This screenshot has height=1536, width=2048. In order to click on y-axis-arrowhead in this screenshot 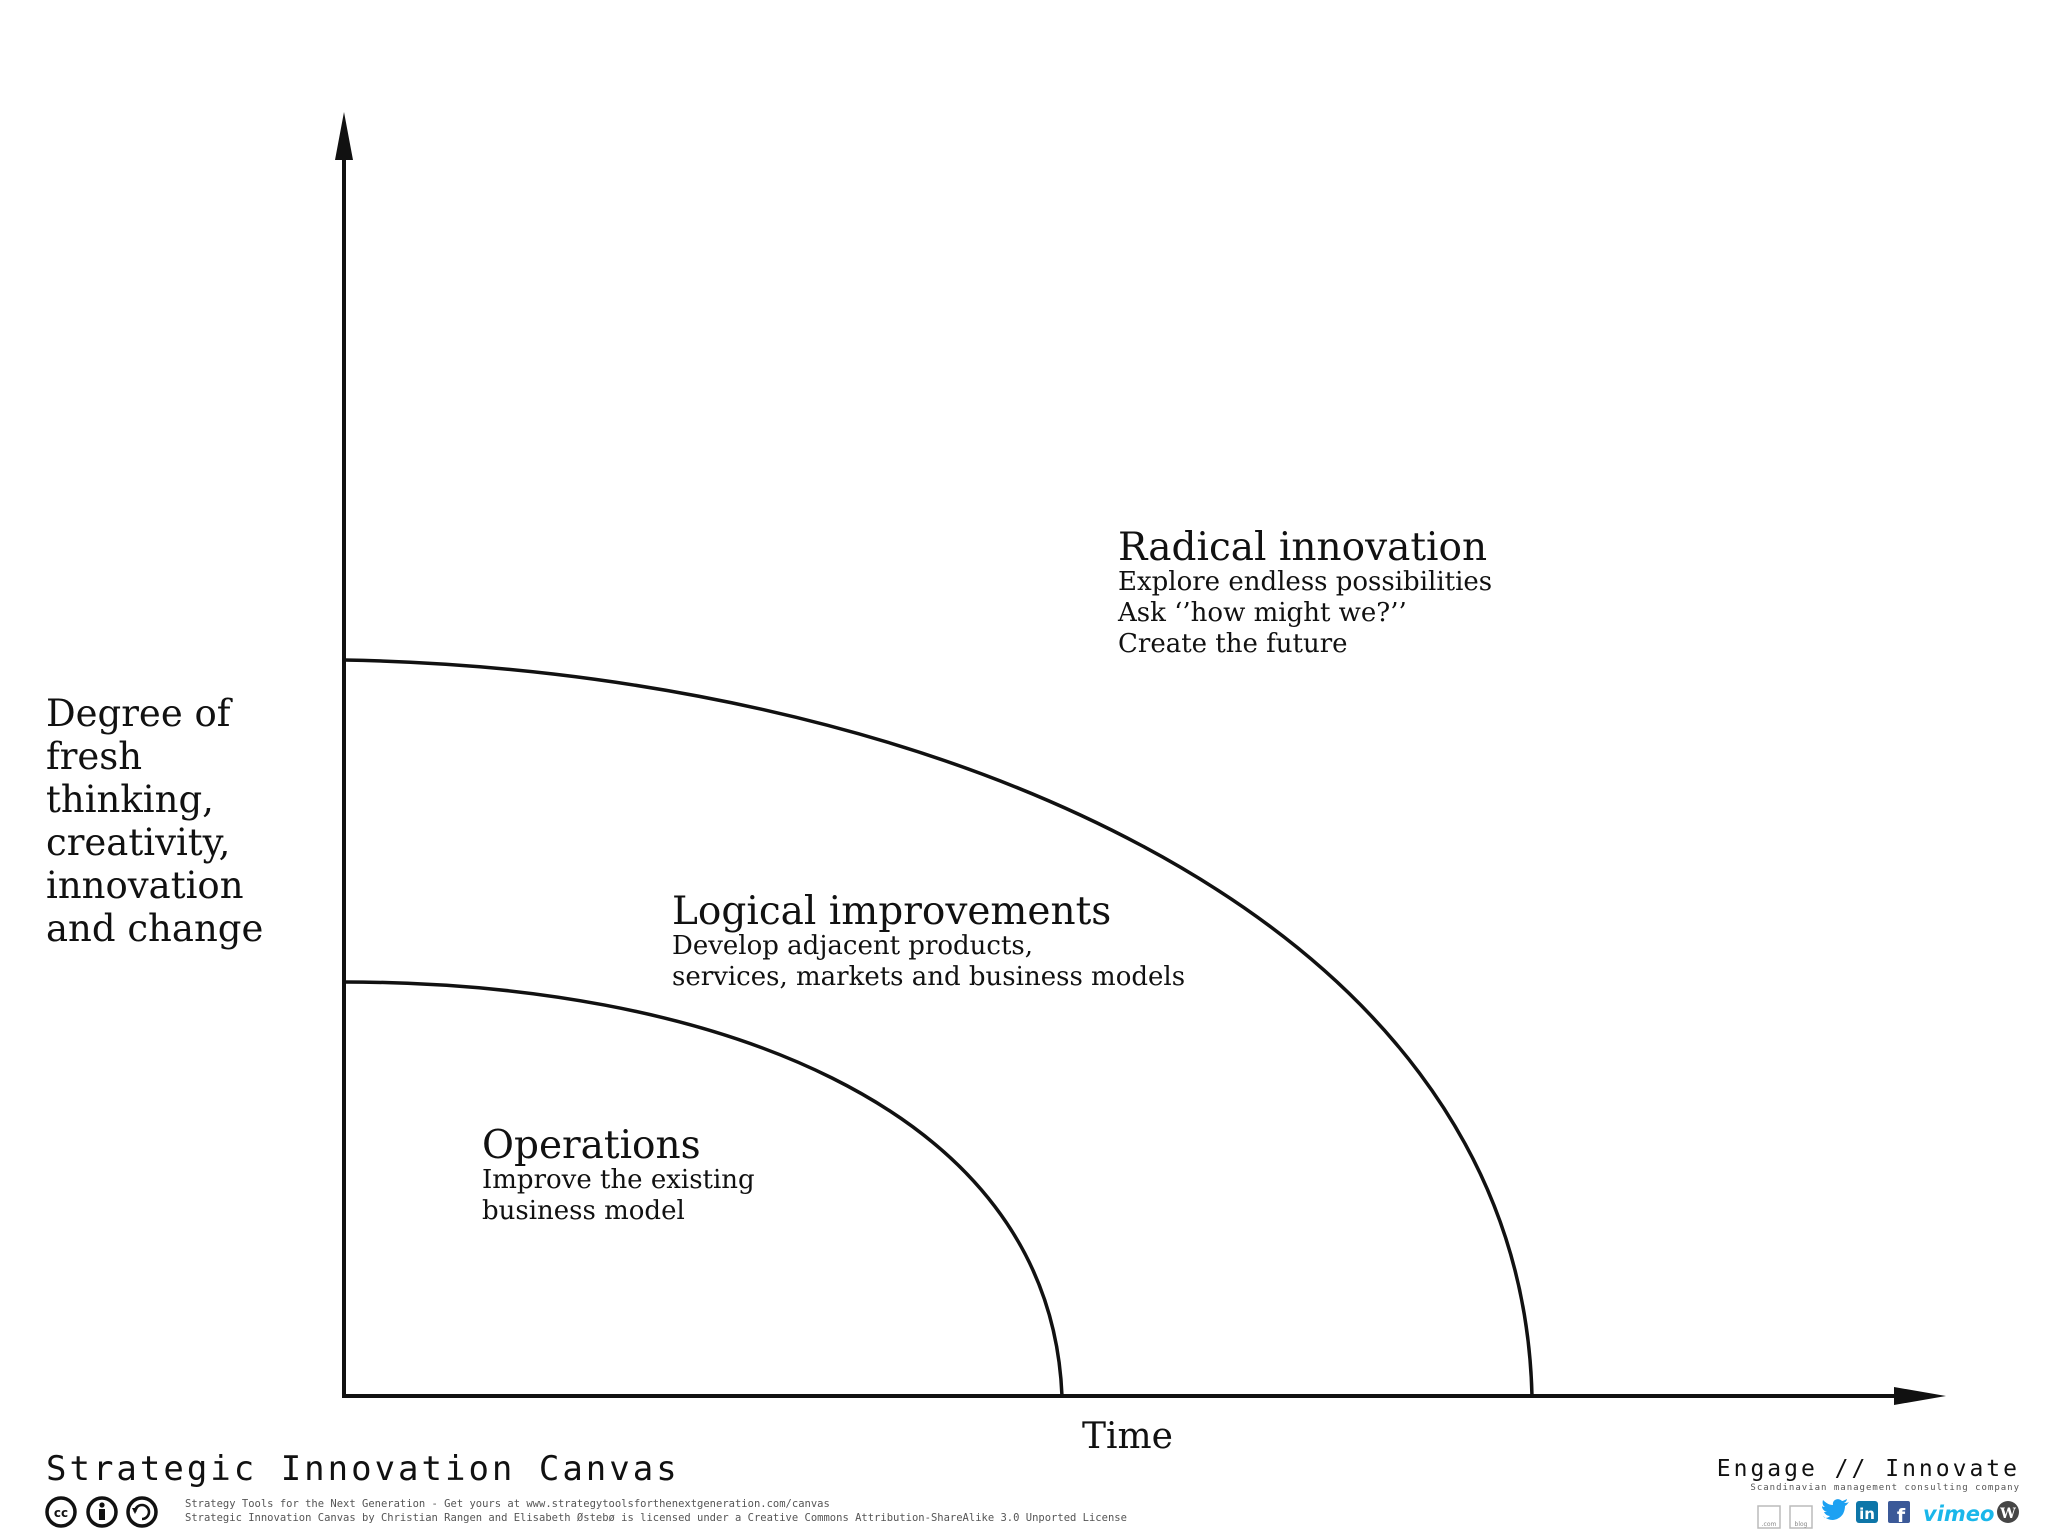, I will do `click(344, 136)`.